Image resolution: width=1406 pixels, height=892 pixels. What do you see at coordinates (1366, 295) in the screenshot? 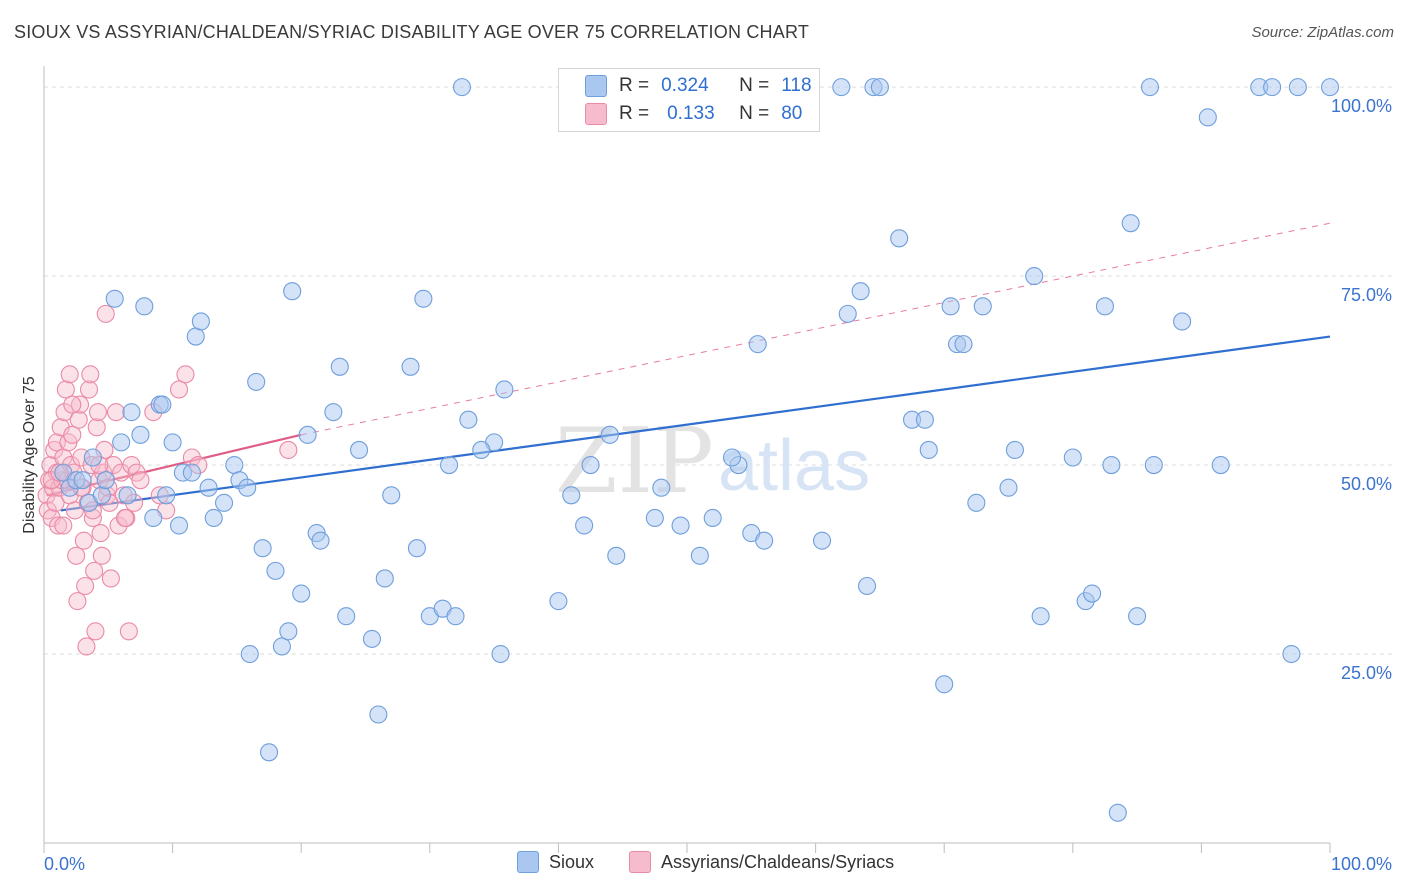
I see `y-tick-label: 75.0%` at bounding box center [1366, 295].